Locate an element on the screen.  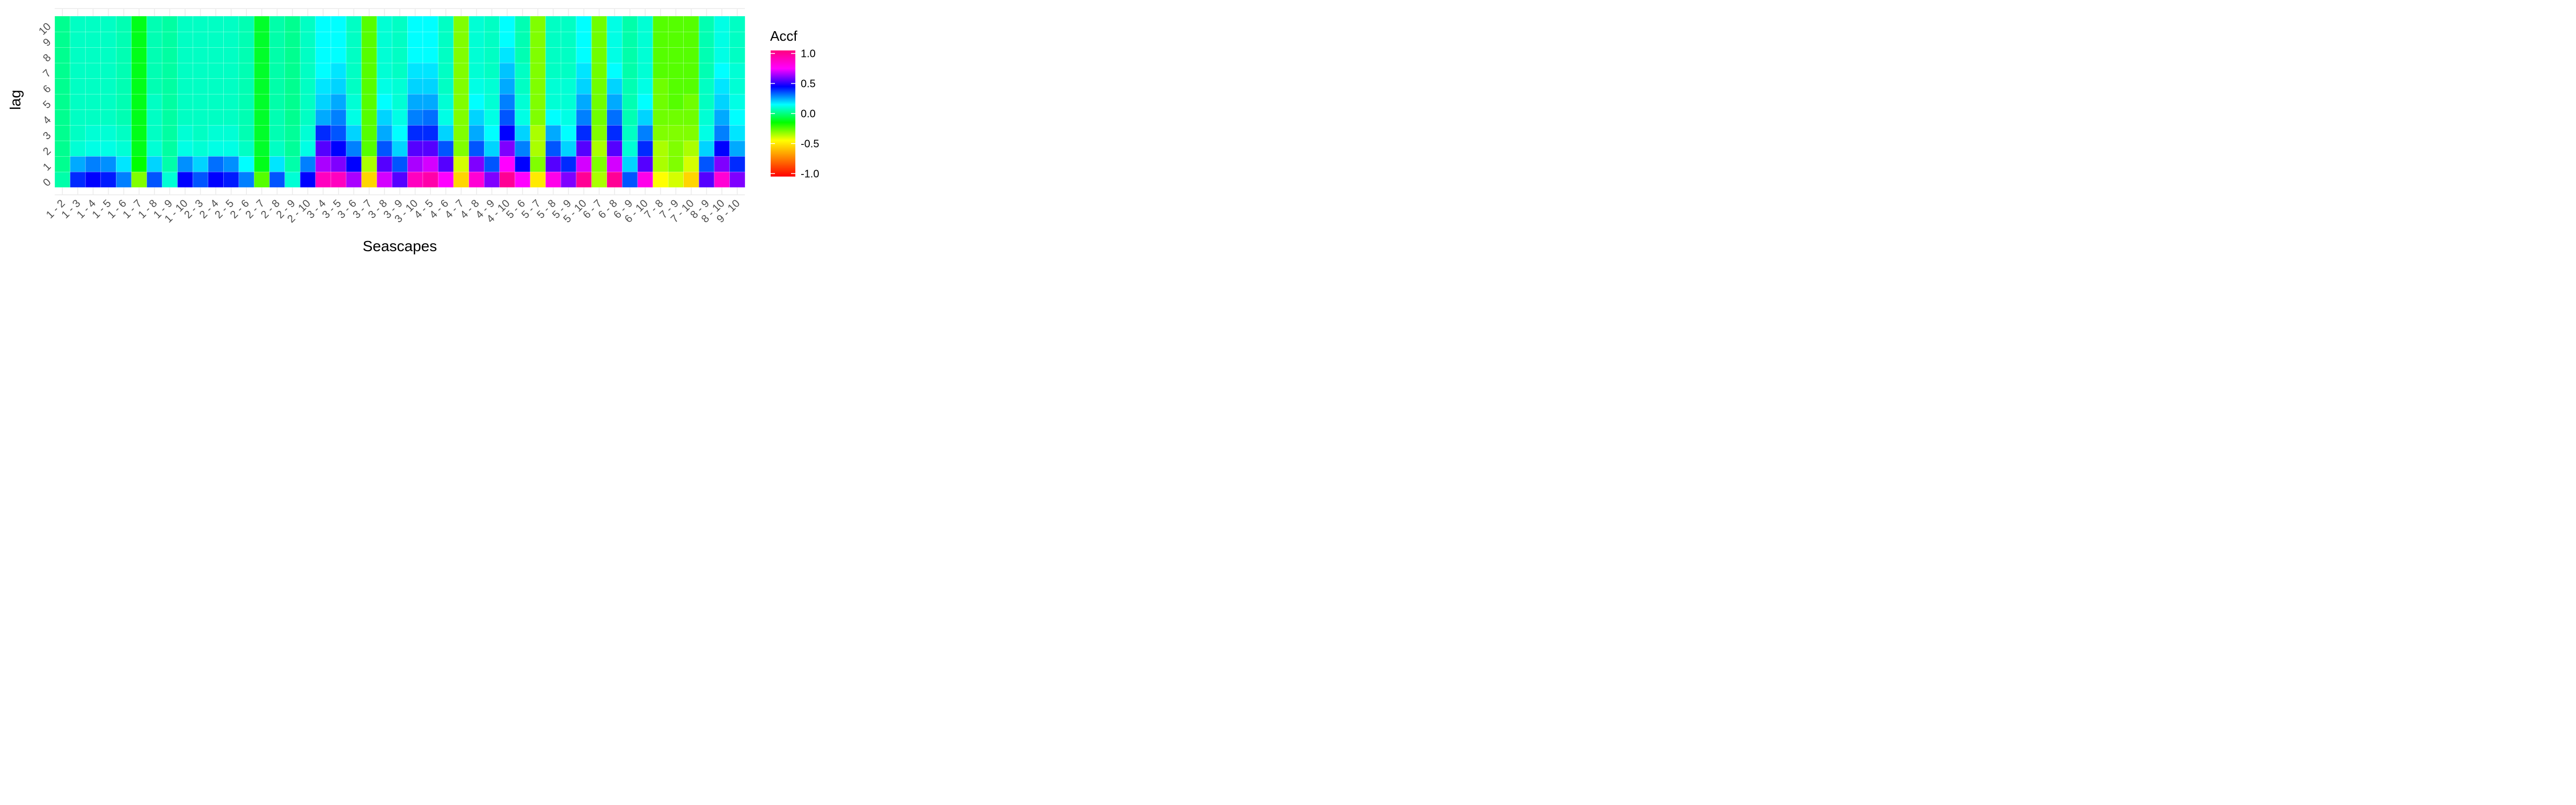
legend-tick-label: -1.0 is located at coordinates (810, 174).